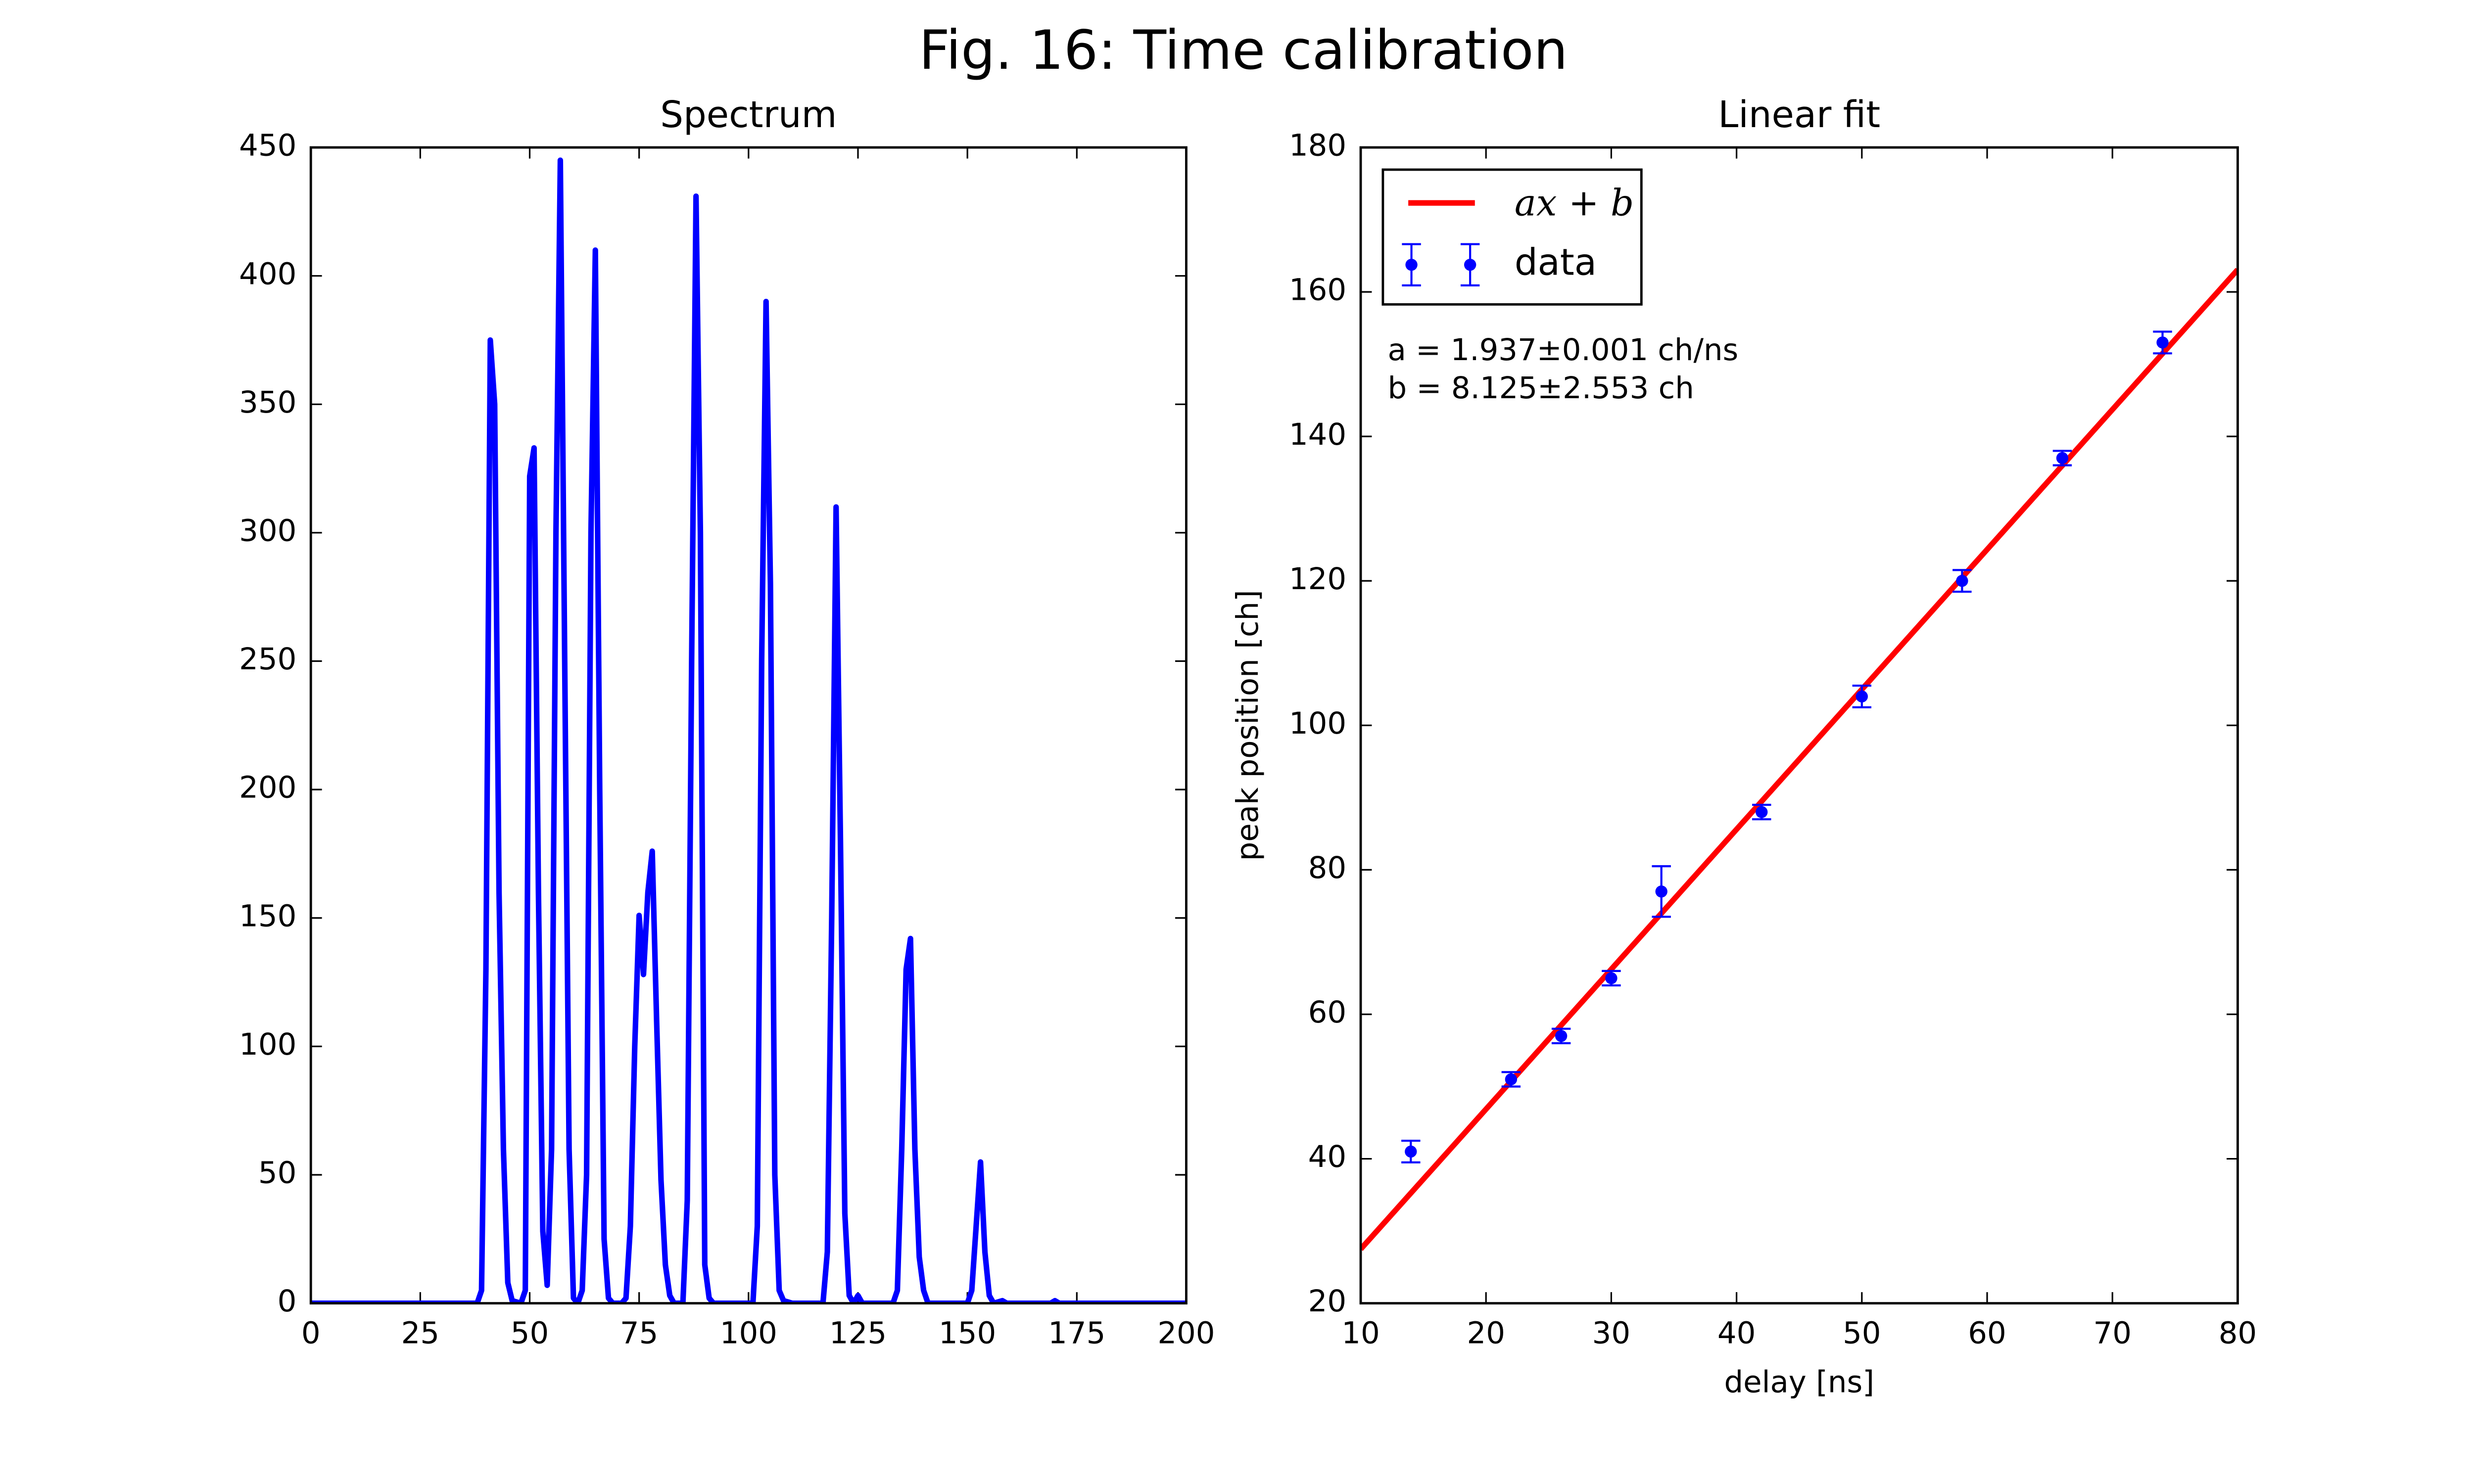 Image resolution: width=2474 pixels, height=1484 pixels. What do you see at coordinates (1799, 1382) in the screenshot?
I see `x-axis-label: delay [ns]` at bounding box center [1799, 1382].